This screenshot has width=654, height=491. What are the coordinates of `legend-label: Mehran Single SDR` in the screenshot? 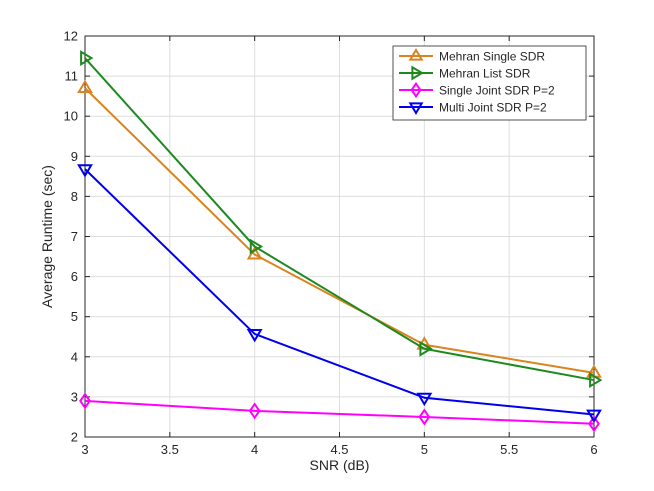 It's located at (492, 56).